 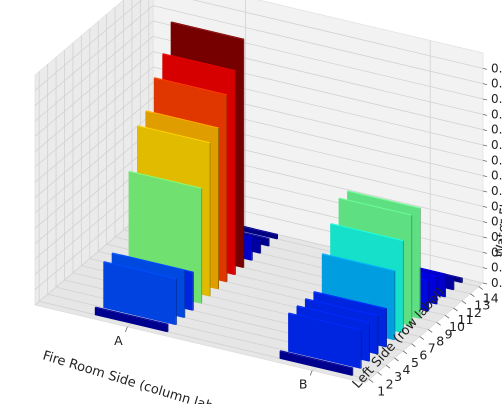 What do you see at coordinates (496, 114) in the screenshot?
I see `z-tick-label: 0.11` at bounding box center [496, 114].